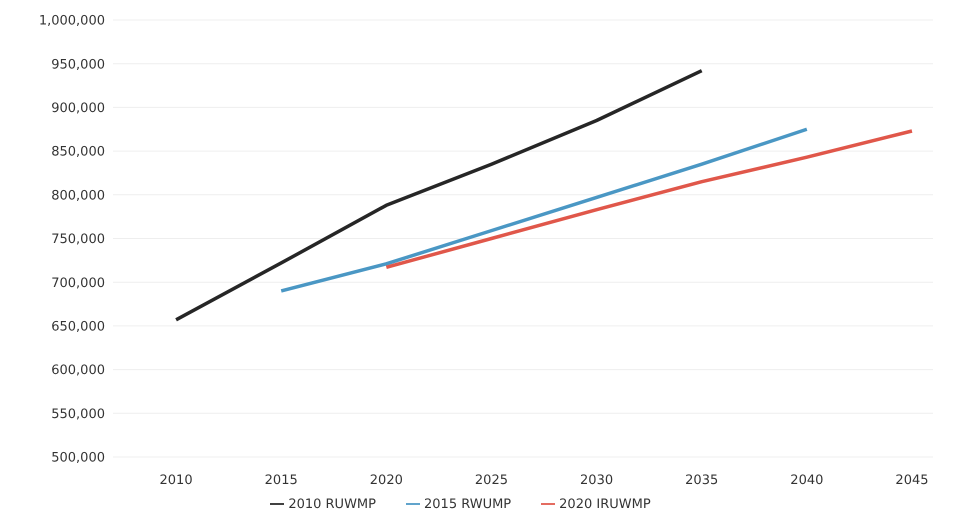 The height and width of the screenshot is (525, 961). Describe the element at coordinates (701, 480) in the screenshot. I see `x-tick-label: 2035` at that location.